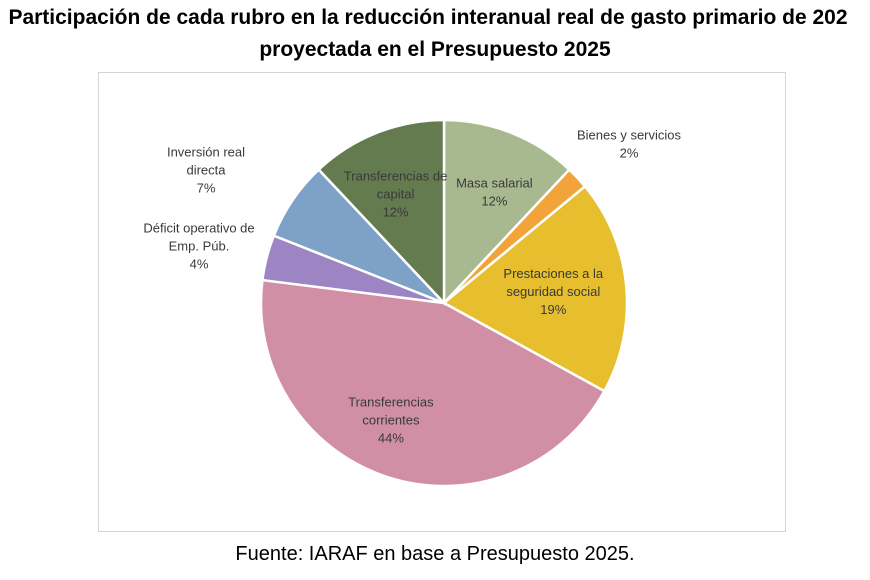 Image resolution: width=870 pixels, height=580 pixels. I want to click on slice-label-3: Transferencias corrientes 44%, so click(391, 419).